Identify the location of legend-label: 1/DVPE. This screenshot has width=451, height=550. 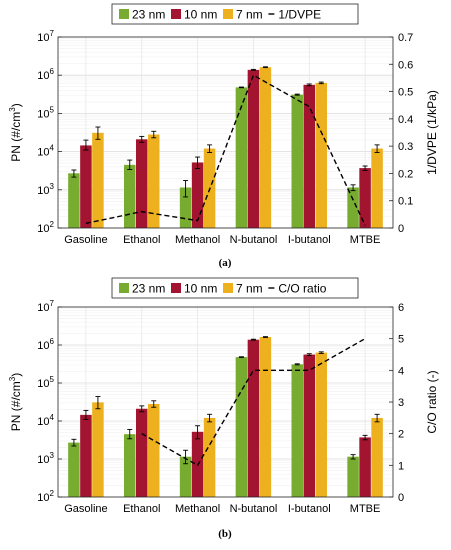
(299, 15).